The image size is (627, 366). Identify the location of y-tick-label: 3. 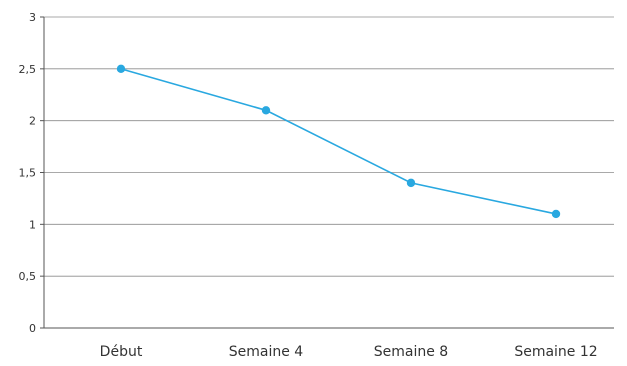
(32, 17).